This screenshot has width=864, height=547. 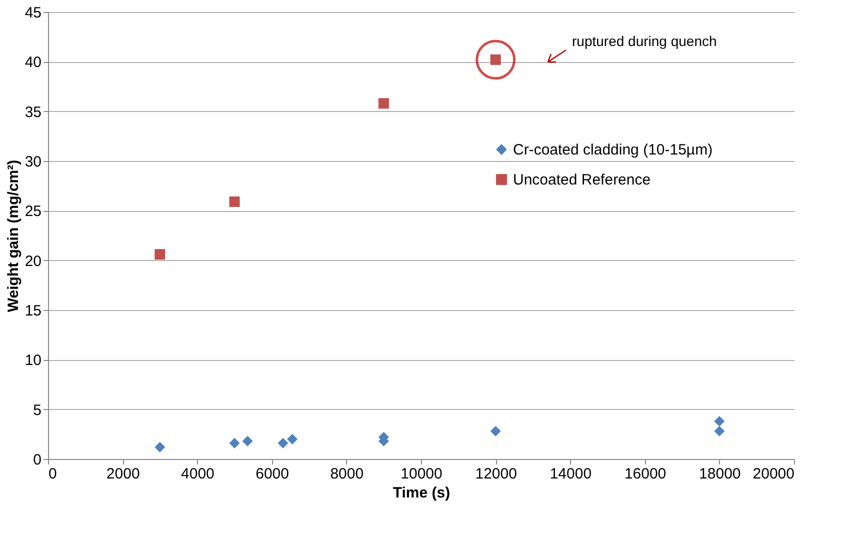 I want to click on x-tick-label: 20000, so click(x=773, y=474).